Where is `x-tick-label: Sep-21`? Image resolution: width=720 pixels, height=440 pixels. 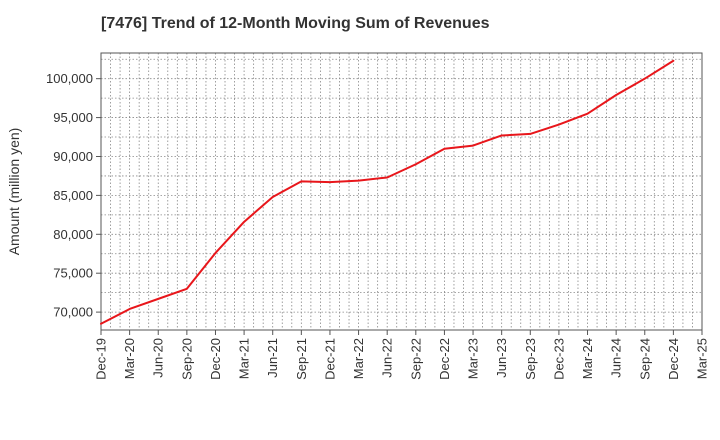
x-tick-label: Sep-21 is located at coordinates (301, 359).